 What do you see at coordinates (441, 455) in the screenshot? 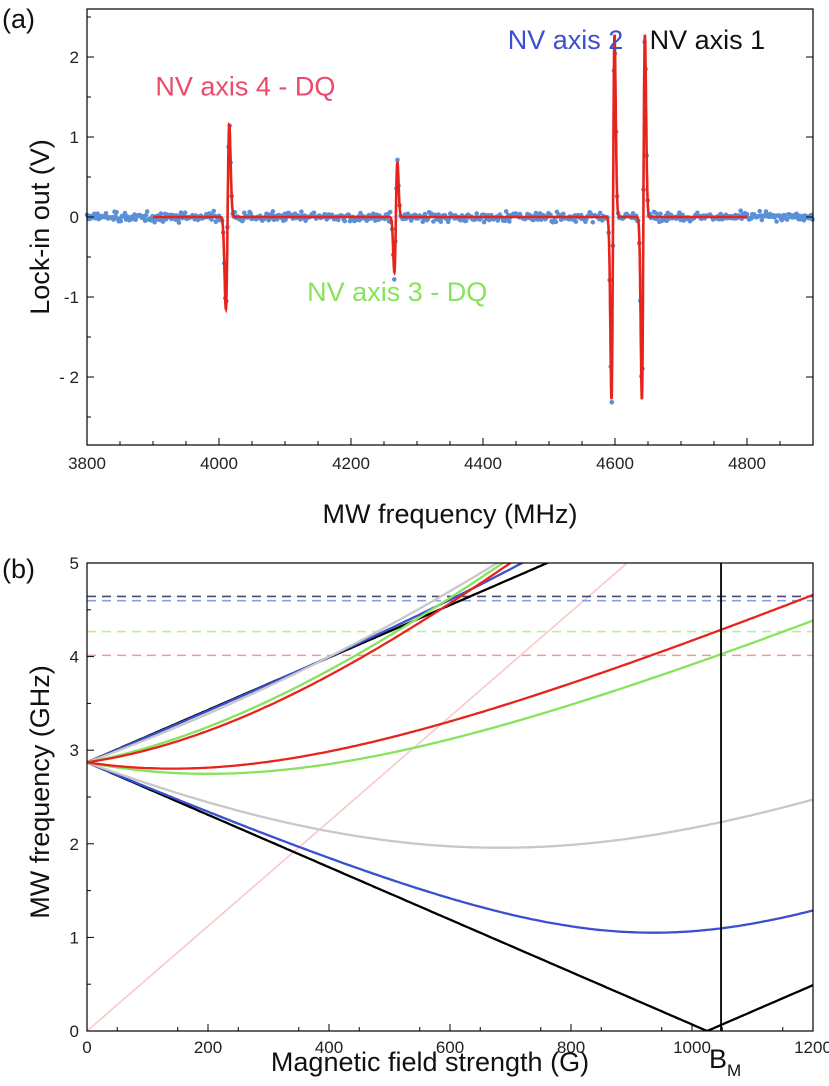
I see `x-ticks-a: 3800 4000 4200 4400 4600 4800` at bounding box center [441, 455].